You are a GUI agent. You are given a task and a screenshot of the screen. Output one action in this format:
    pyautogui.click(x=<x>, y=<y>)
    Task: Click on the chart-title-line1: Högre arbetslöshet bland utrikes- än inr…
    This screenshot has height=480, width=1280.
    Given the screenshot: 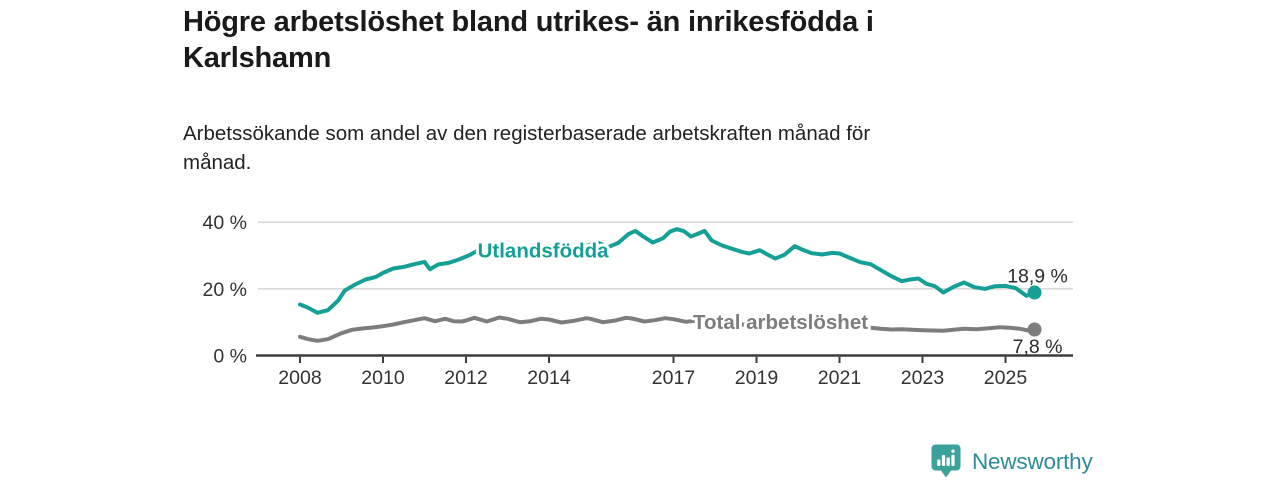 What is the action you would take?
    pyautogui.click(x=528, y=22)
    